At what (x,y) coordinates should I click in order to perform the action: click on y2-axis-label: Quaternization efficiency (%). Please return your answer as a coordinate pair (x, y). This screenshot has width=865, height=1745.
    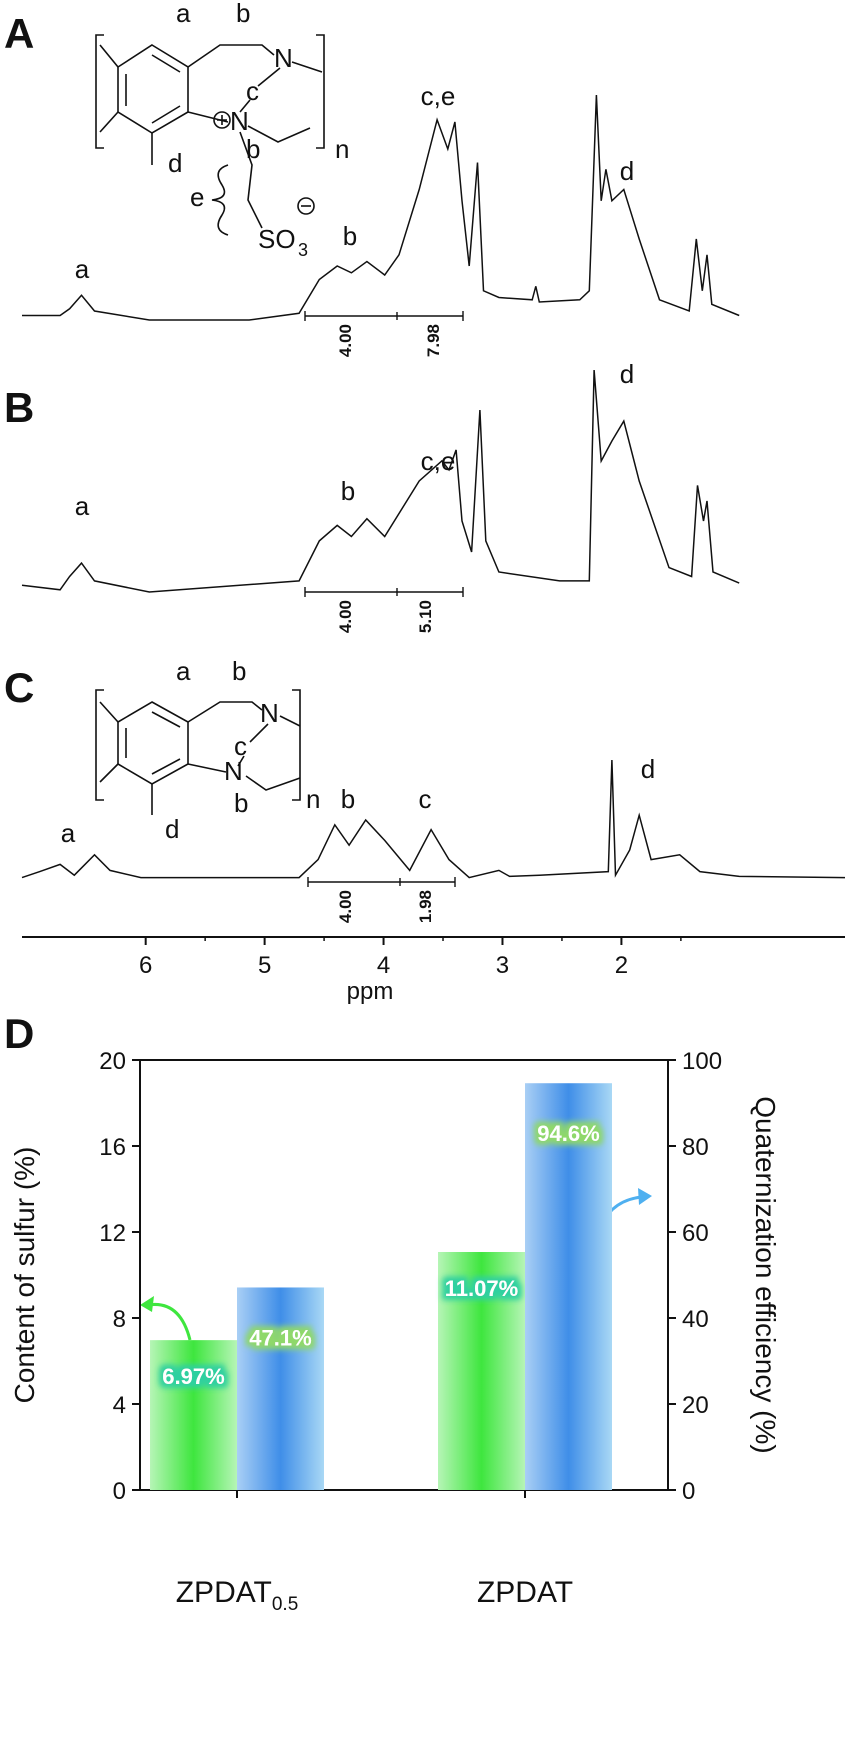
    Looking at the image, I should click on (765, 1274).